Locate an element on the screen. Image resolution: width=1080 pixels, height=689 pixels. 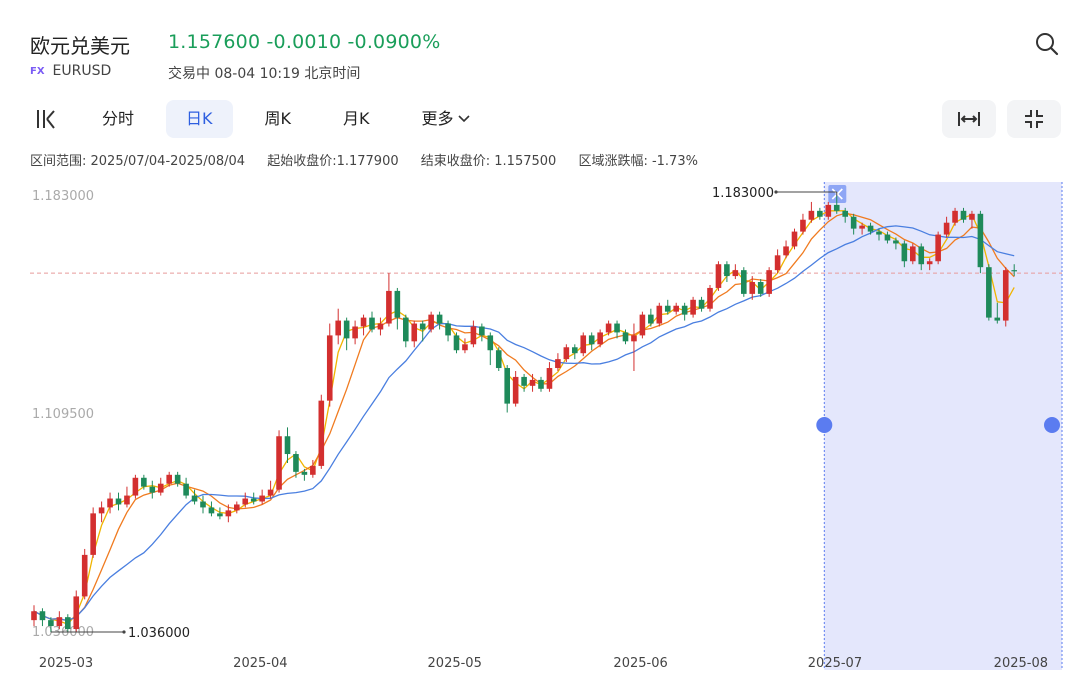
tab-intraday: 分时 is located at coordinates (118, 118).